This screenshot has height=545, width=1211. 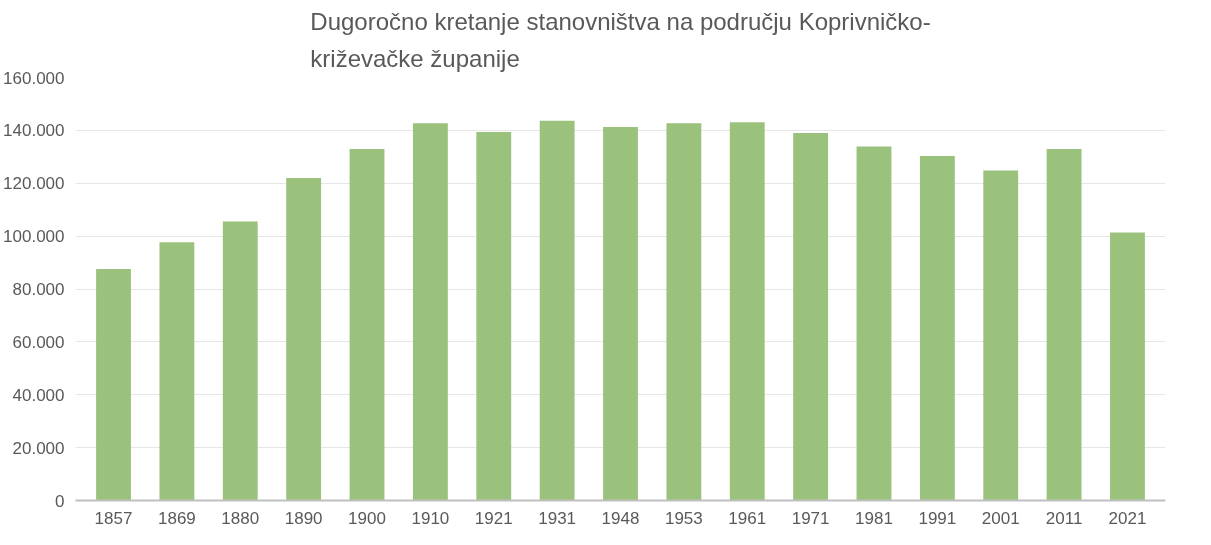 What do you see at coordinates (367, 518) in the screenshot?
I see `x-tick-label: 1900` at bounding box center [367, 518].